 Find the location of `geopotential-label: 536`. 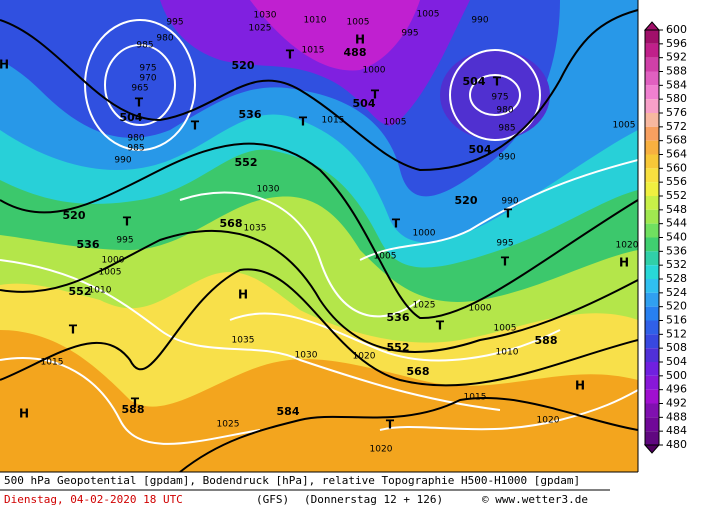

geopotential-label: 536 is located at coordinates (88, 244).